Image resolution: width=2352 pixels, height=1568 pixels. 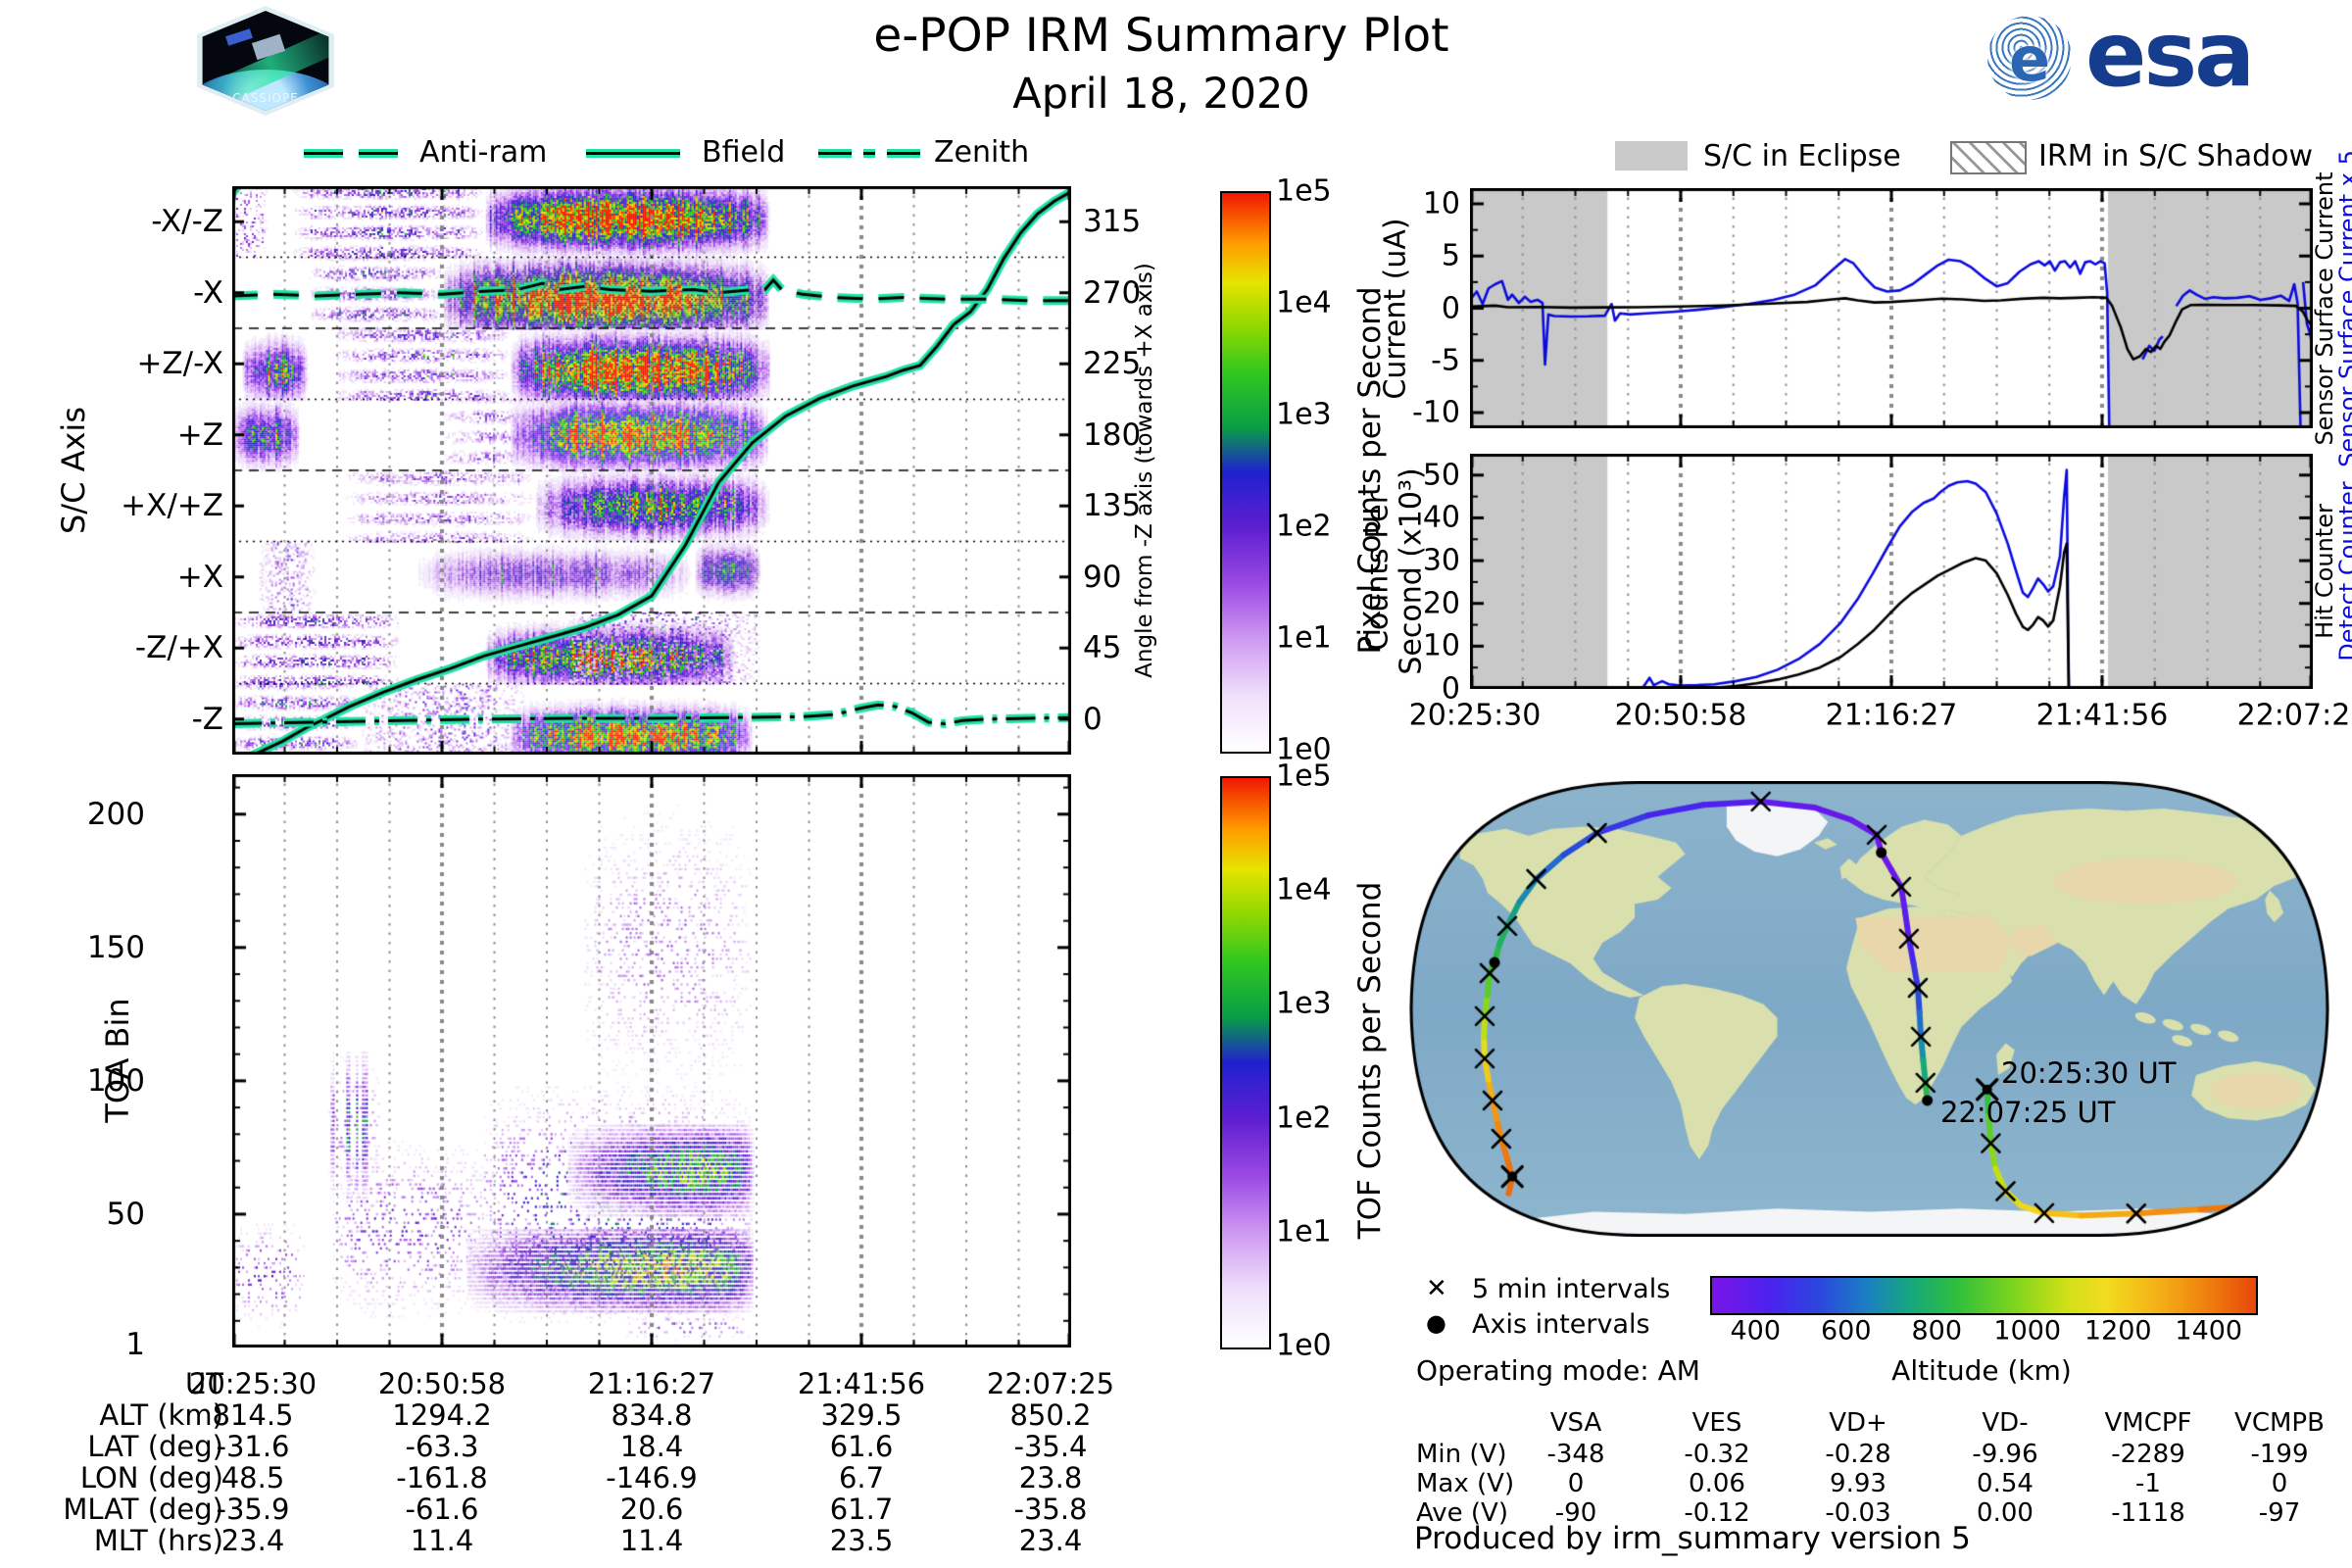 I want to click on ephemeris-value: 23.4, so click(x=253, y=1540).